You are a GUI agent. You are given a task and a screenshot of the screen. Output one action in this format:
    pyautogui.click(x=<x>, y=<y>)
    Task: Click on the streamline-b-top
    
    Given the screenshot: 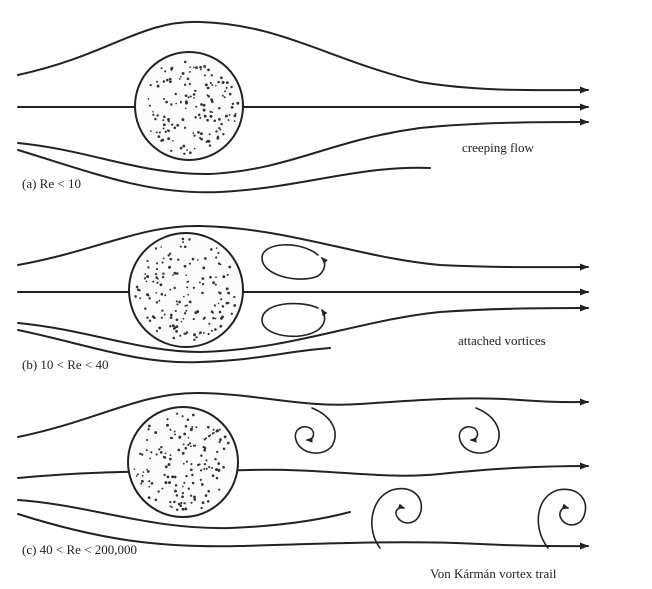 What is the action you would take?
    pyautogui.click(x=303, y=247)
    